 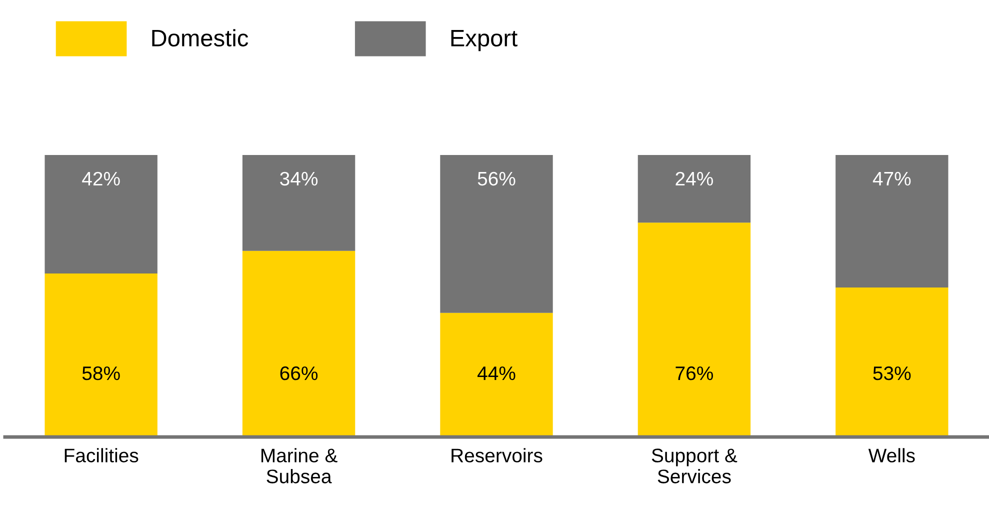 What do you see at coordinates (892, 373) in the screenshot?
I see `data-label: 53%` at bounding box center [892, 373].